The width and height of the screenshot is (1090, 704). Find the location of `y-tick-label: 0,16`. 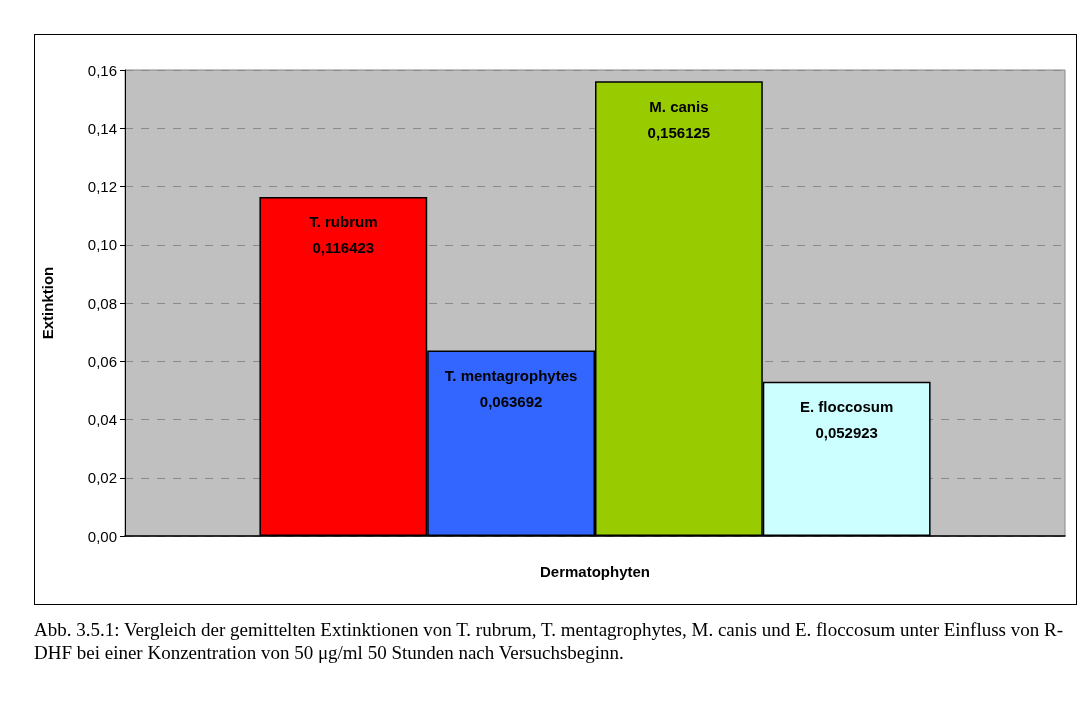

y-tick-label: 0,16 is located at coordinates (102, 70).